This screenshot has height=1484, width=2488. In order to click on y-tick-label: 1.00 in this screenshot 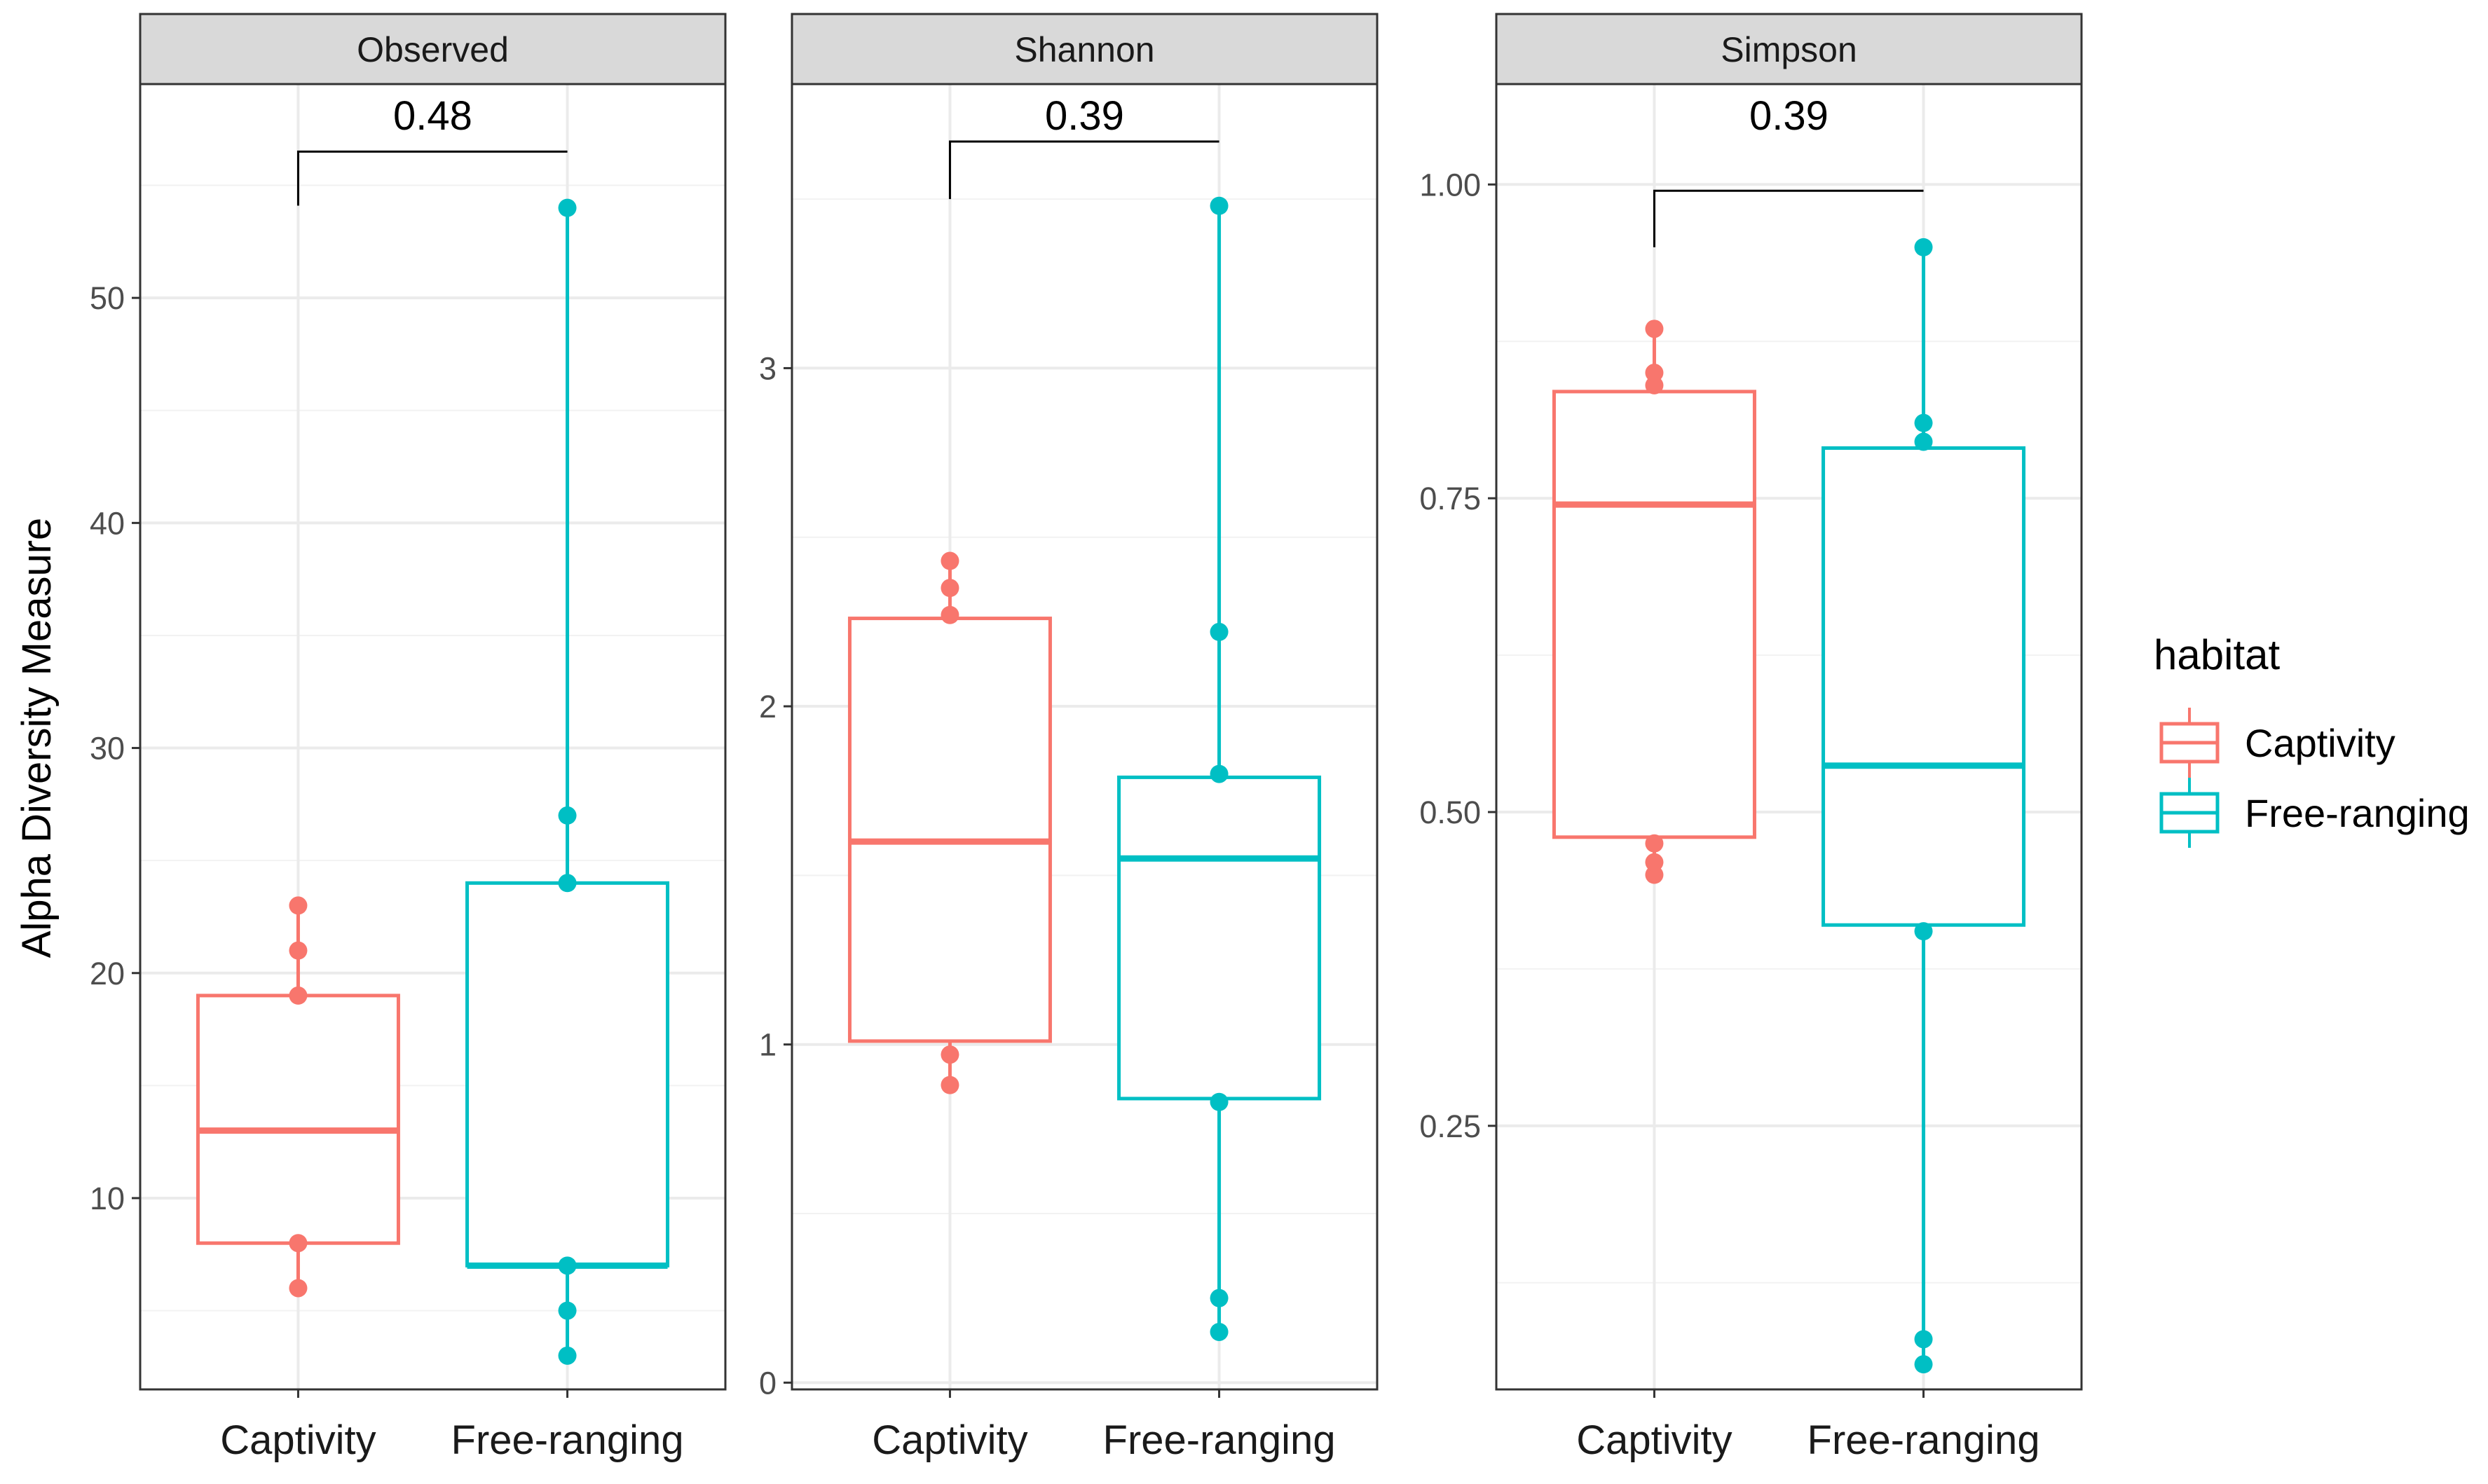, I will do `click(1450, 184)`.